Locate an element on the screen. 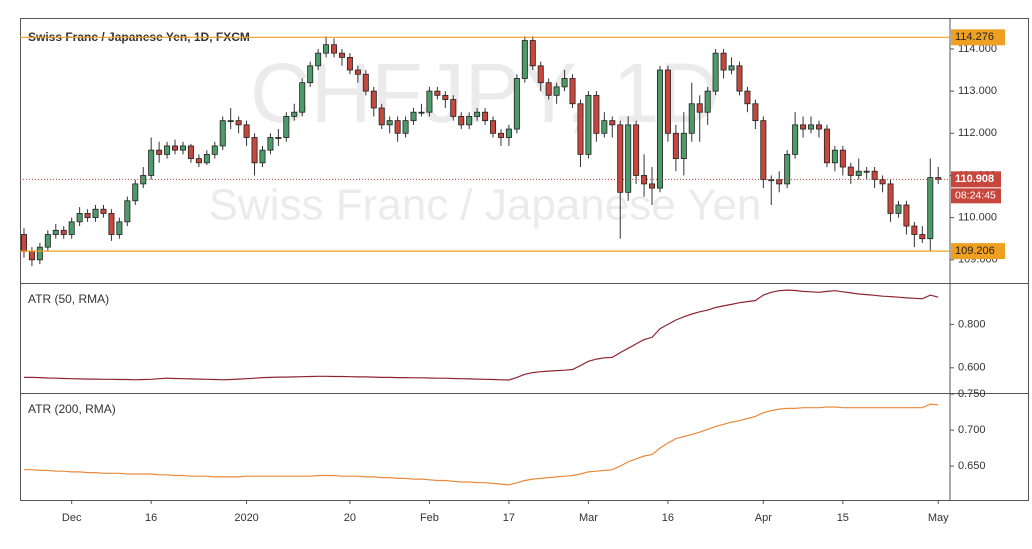  price-level-label: 109.206 is located at coordinates (975, 251).